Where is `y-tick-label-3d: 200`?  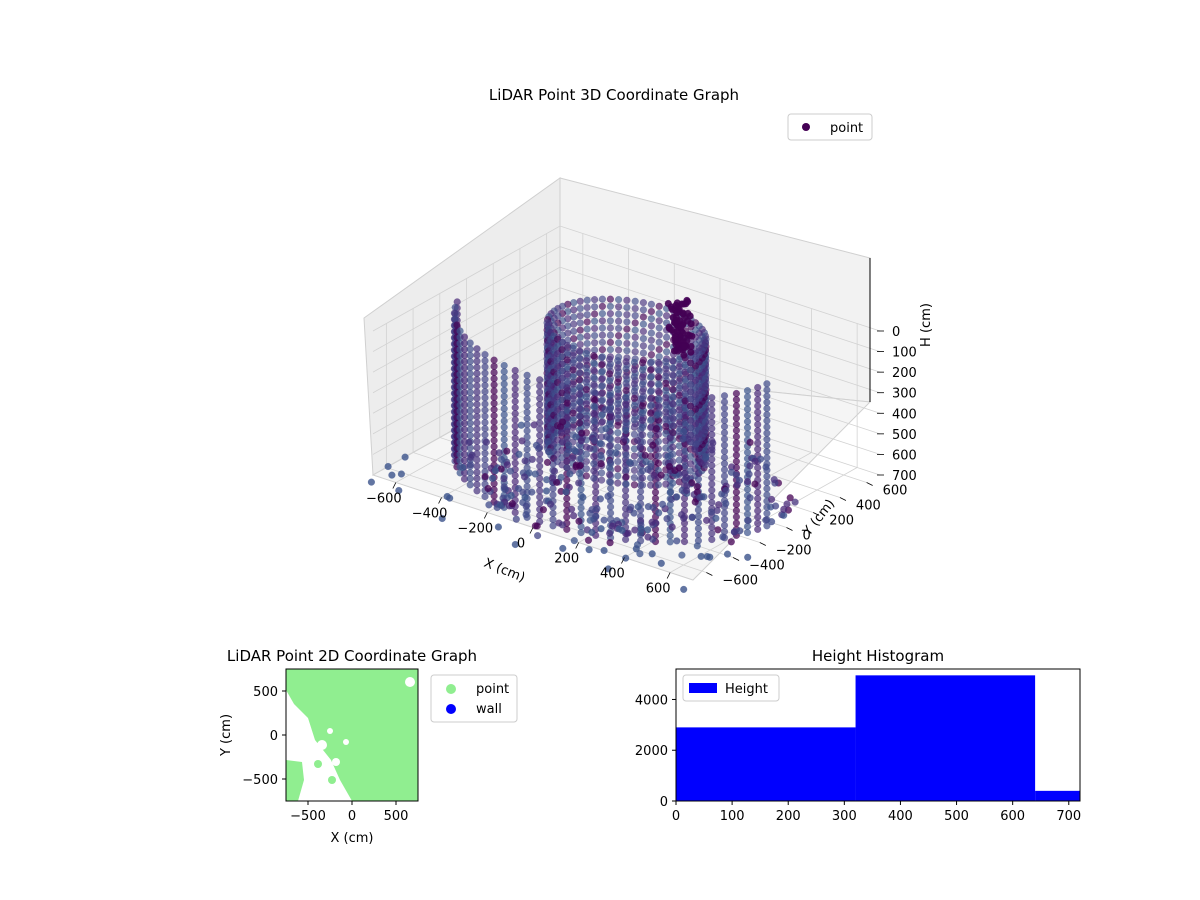 y-tick-label-3d: 200 is located at coordinates (841, 521).